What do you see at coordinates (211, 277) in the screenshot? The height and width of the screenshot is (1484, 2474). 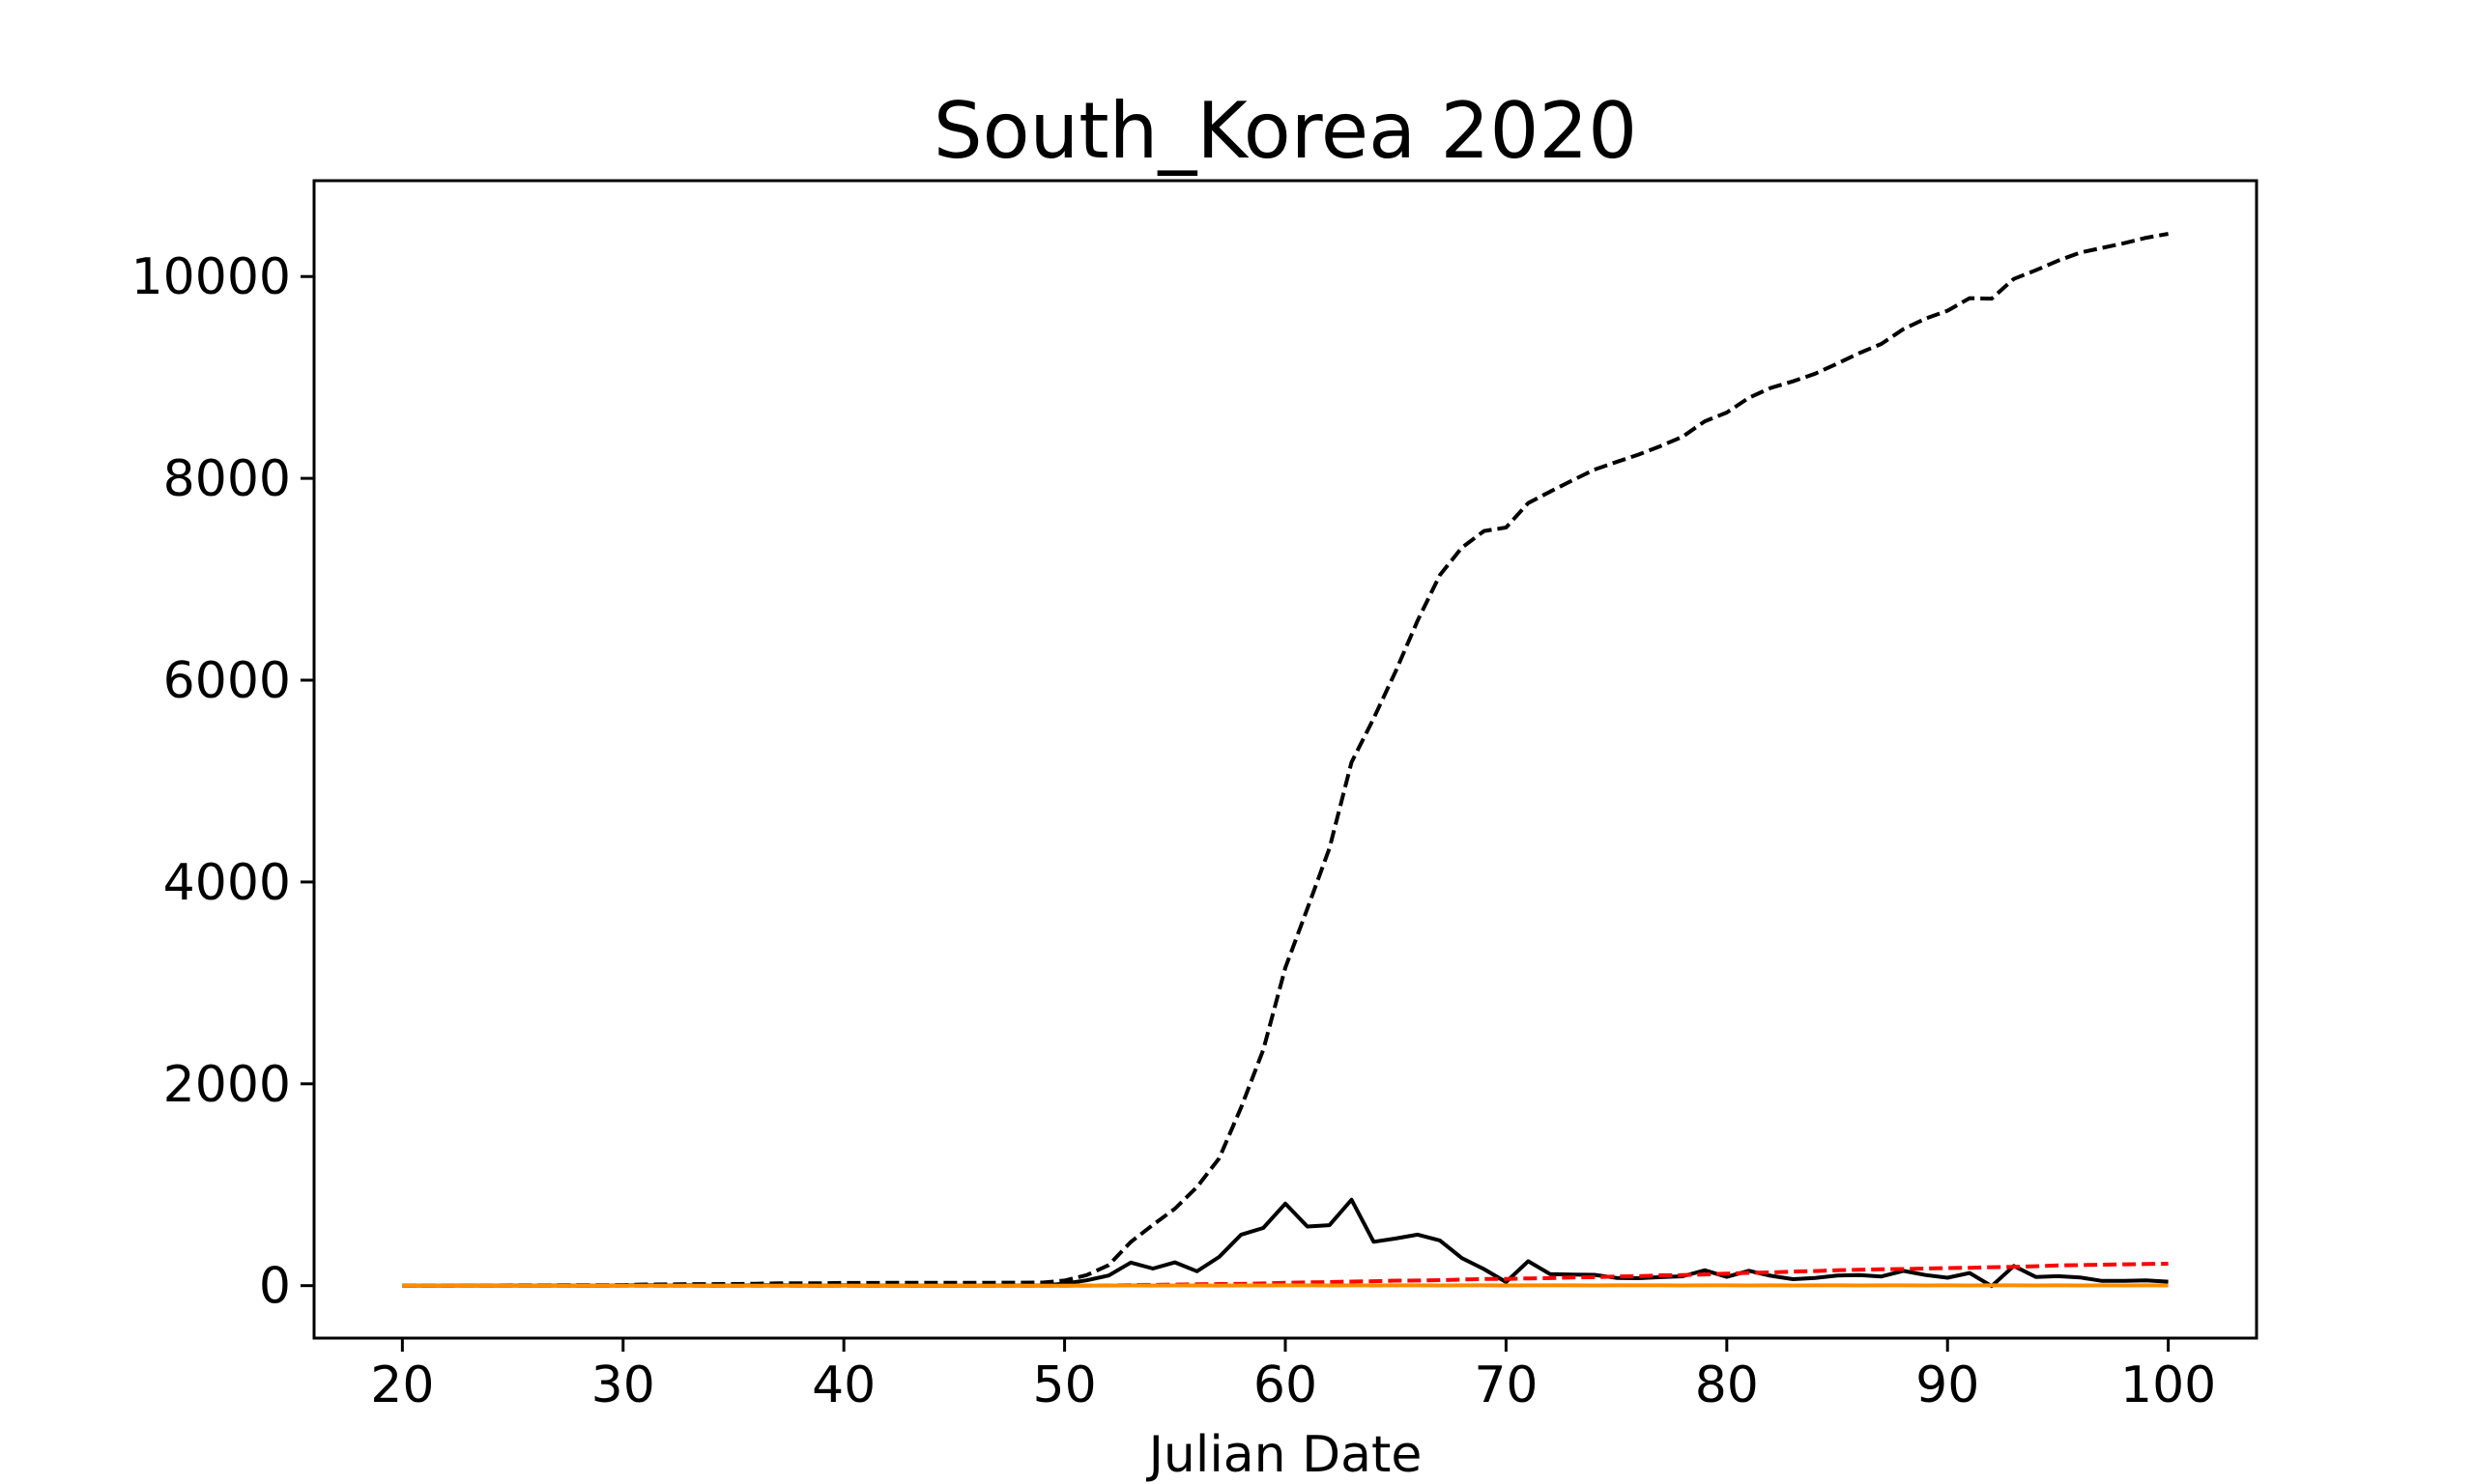 I see `y-tick-label: 10000` at bounding box center [211, 277].